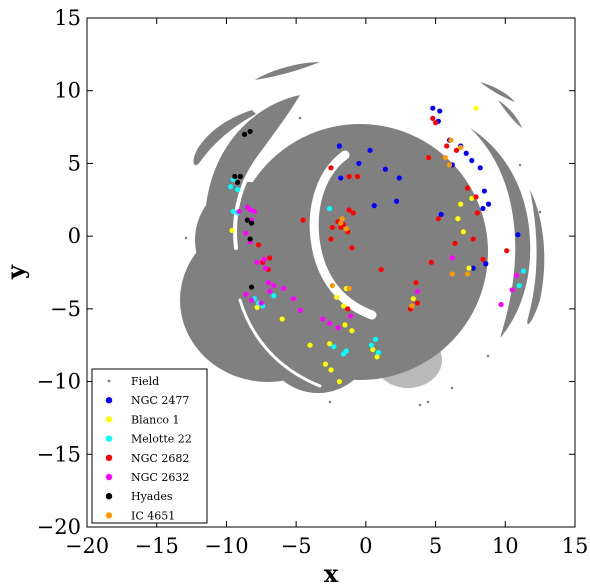 The height and width of the screenshot is (587, 590). What do you see at coordinates (160, 400) in the screenshot?
I see `legend-label: NGC 2477` at bounding box center [160, 400].